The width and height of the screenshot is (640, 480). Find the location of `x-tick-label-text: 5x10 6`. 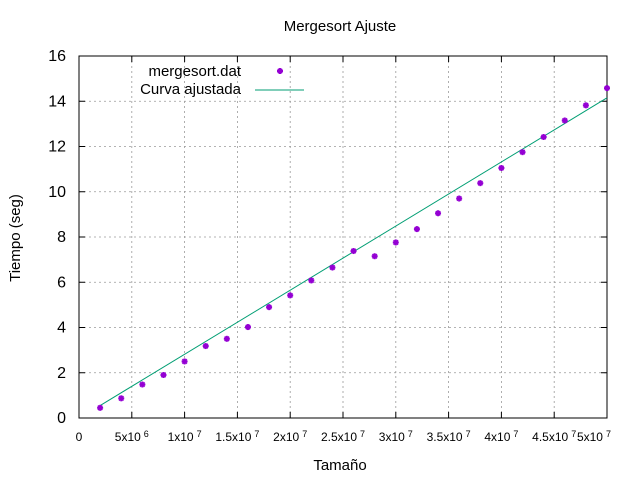

x-tick-label-text: 5x10 6 is located at coordinates (132, 436).